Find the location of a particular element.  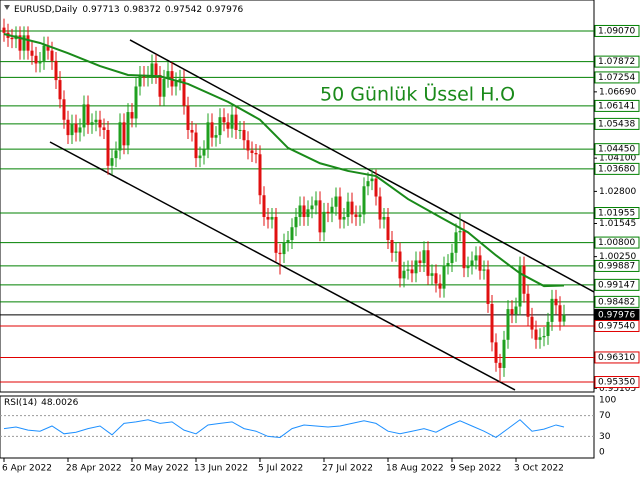

y-tick-label: 1.00250 is located at coordinates (617, 257).